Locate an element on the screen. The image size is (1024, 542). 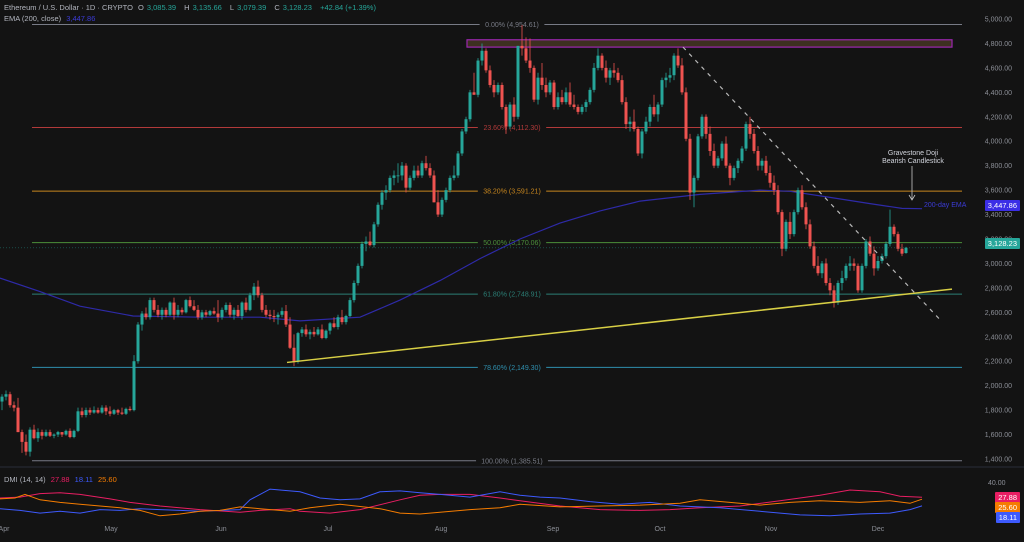
y-tick-label: 3,400.00 is located at coordinates (998, 215).